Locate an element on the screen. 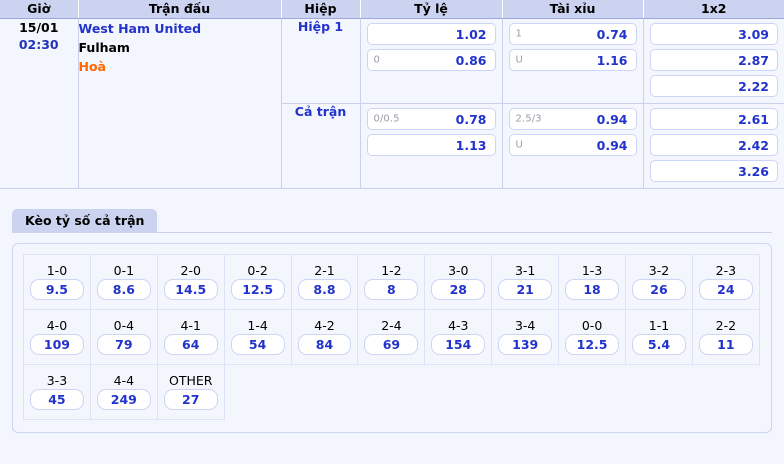 Image resolution: width=784 pixels, height=464 pixels. handicap-line-home-ft: 0/0.5 is located at coordinates (386, 119).